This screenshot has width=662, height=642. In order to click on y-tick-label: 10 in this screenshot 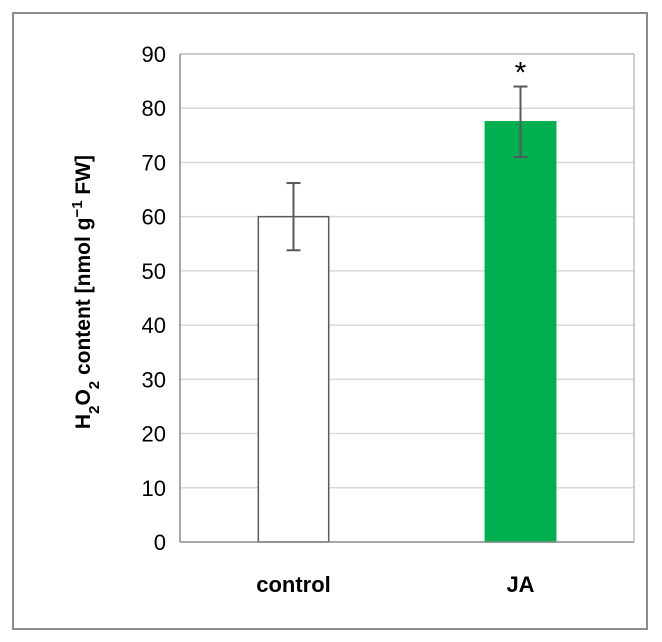, I will do `click(154, 488)`.